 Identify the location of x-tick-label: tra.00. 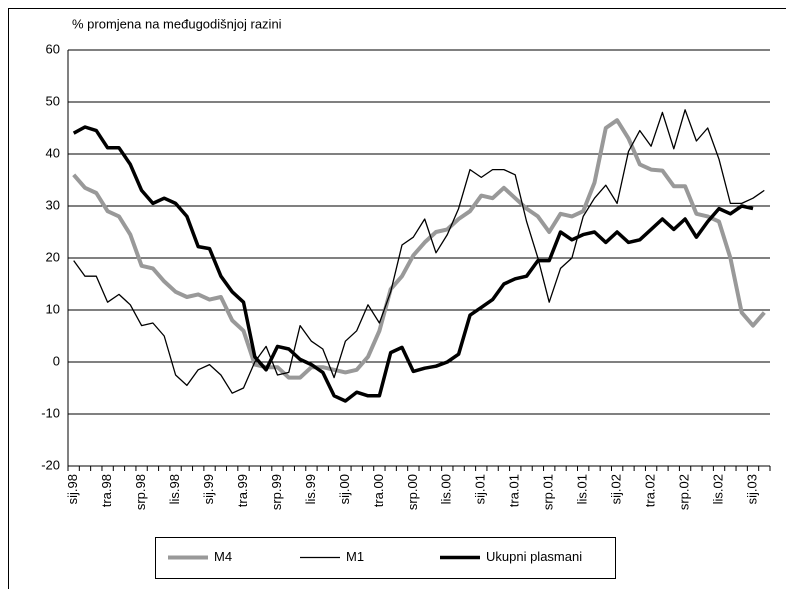
(378, 490).